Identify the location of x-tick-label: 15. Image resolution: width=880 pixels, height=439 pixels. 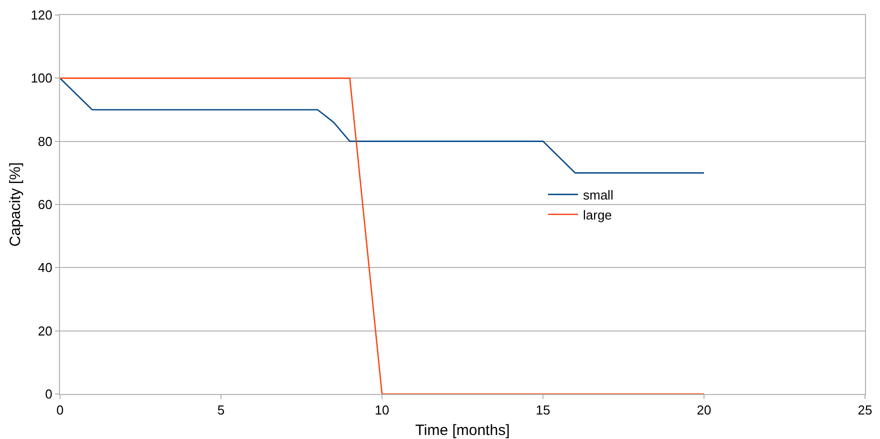
(543, 410).